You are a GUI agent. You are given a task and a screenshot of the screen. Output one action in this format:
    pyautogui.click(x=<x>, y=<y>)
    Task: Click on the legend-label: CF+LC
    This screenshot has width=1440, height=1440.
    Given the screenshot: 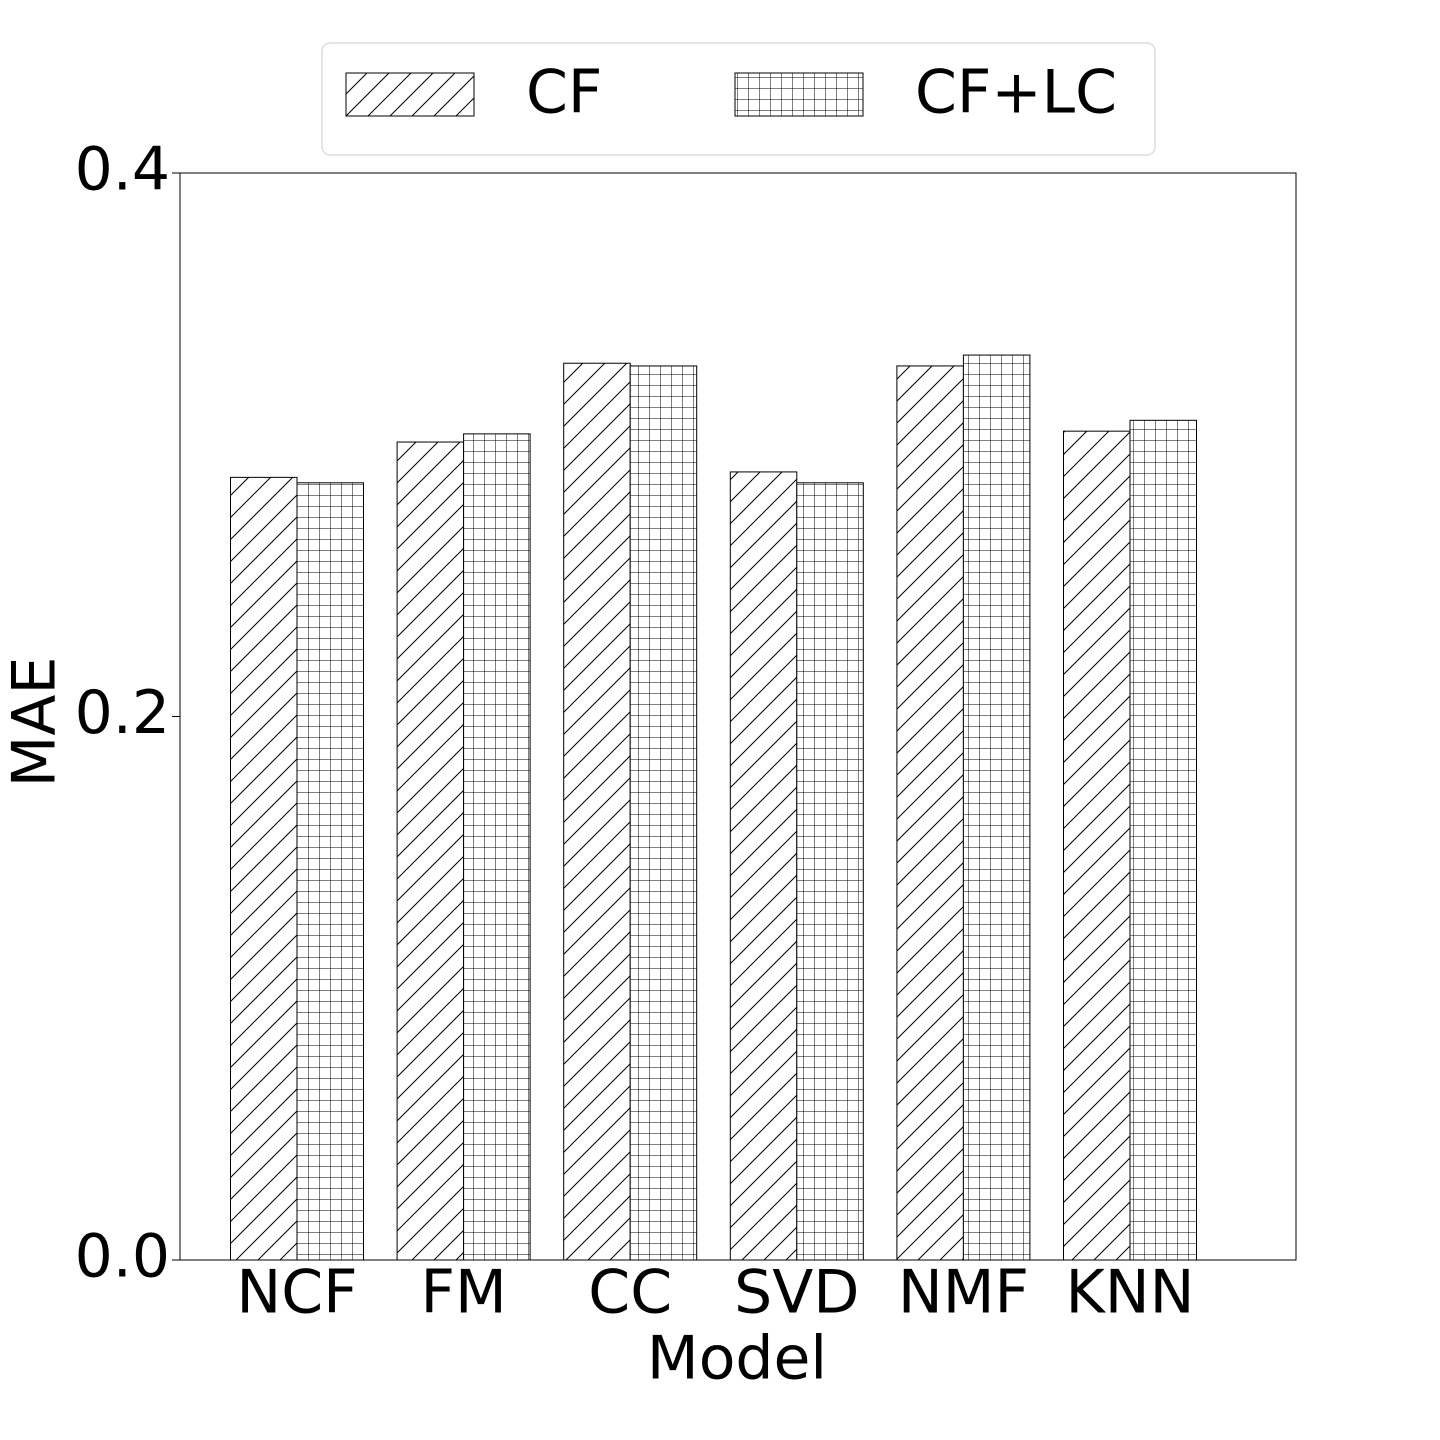 What is the action you would take?
    pyautogui.click(x=1016, y=93)
    